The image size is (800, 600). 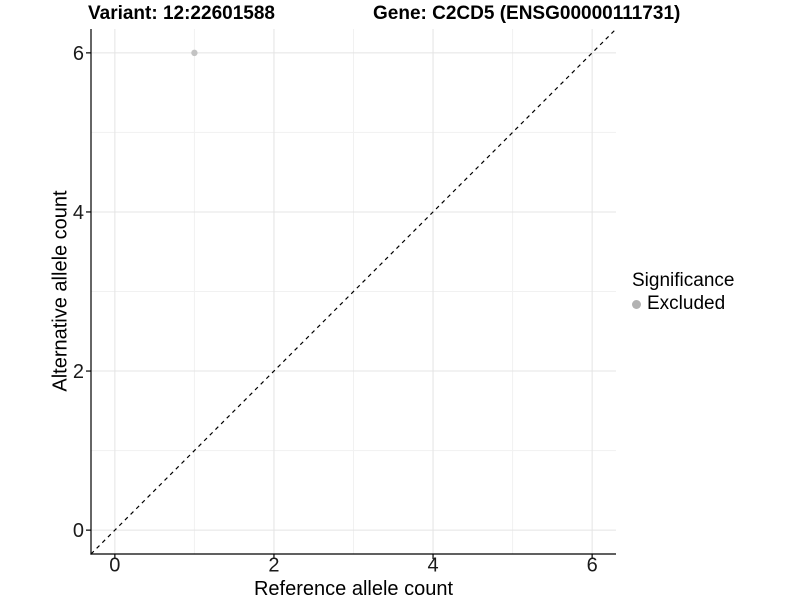 What do you see at coordinates (636, 304) in the screenshot?
I see `legend-point-icon` at bounding box center [636, 304].